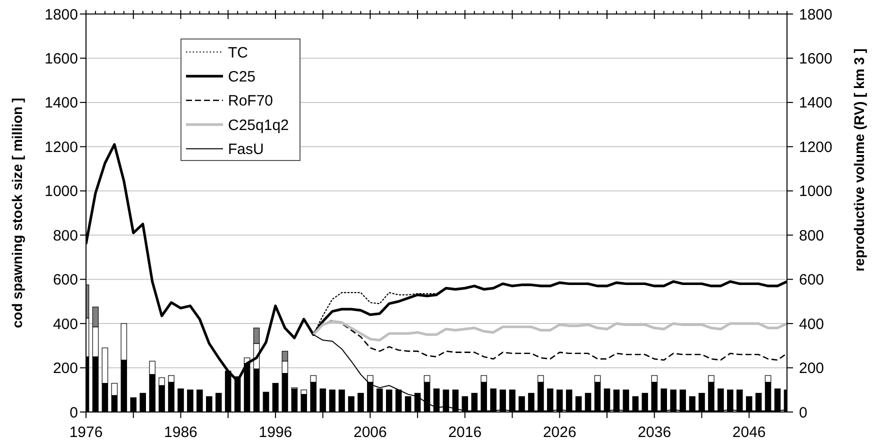 This screenshot has width=873, height=446. What do you see at coordinates (559, 432) in the screenshot?
I see `x-tick-label: 2026` at bounding box center [559, 432].